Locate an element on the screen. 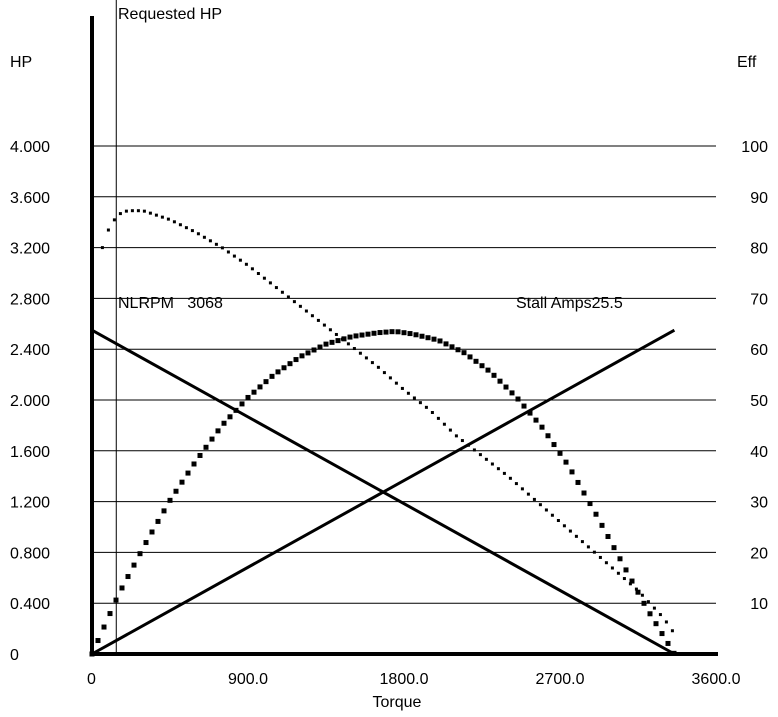  nlrpm-label: NLRPM 3068 is located at coordinates (170, 303).